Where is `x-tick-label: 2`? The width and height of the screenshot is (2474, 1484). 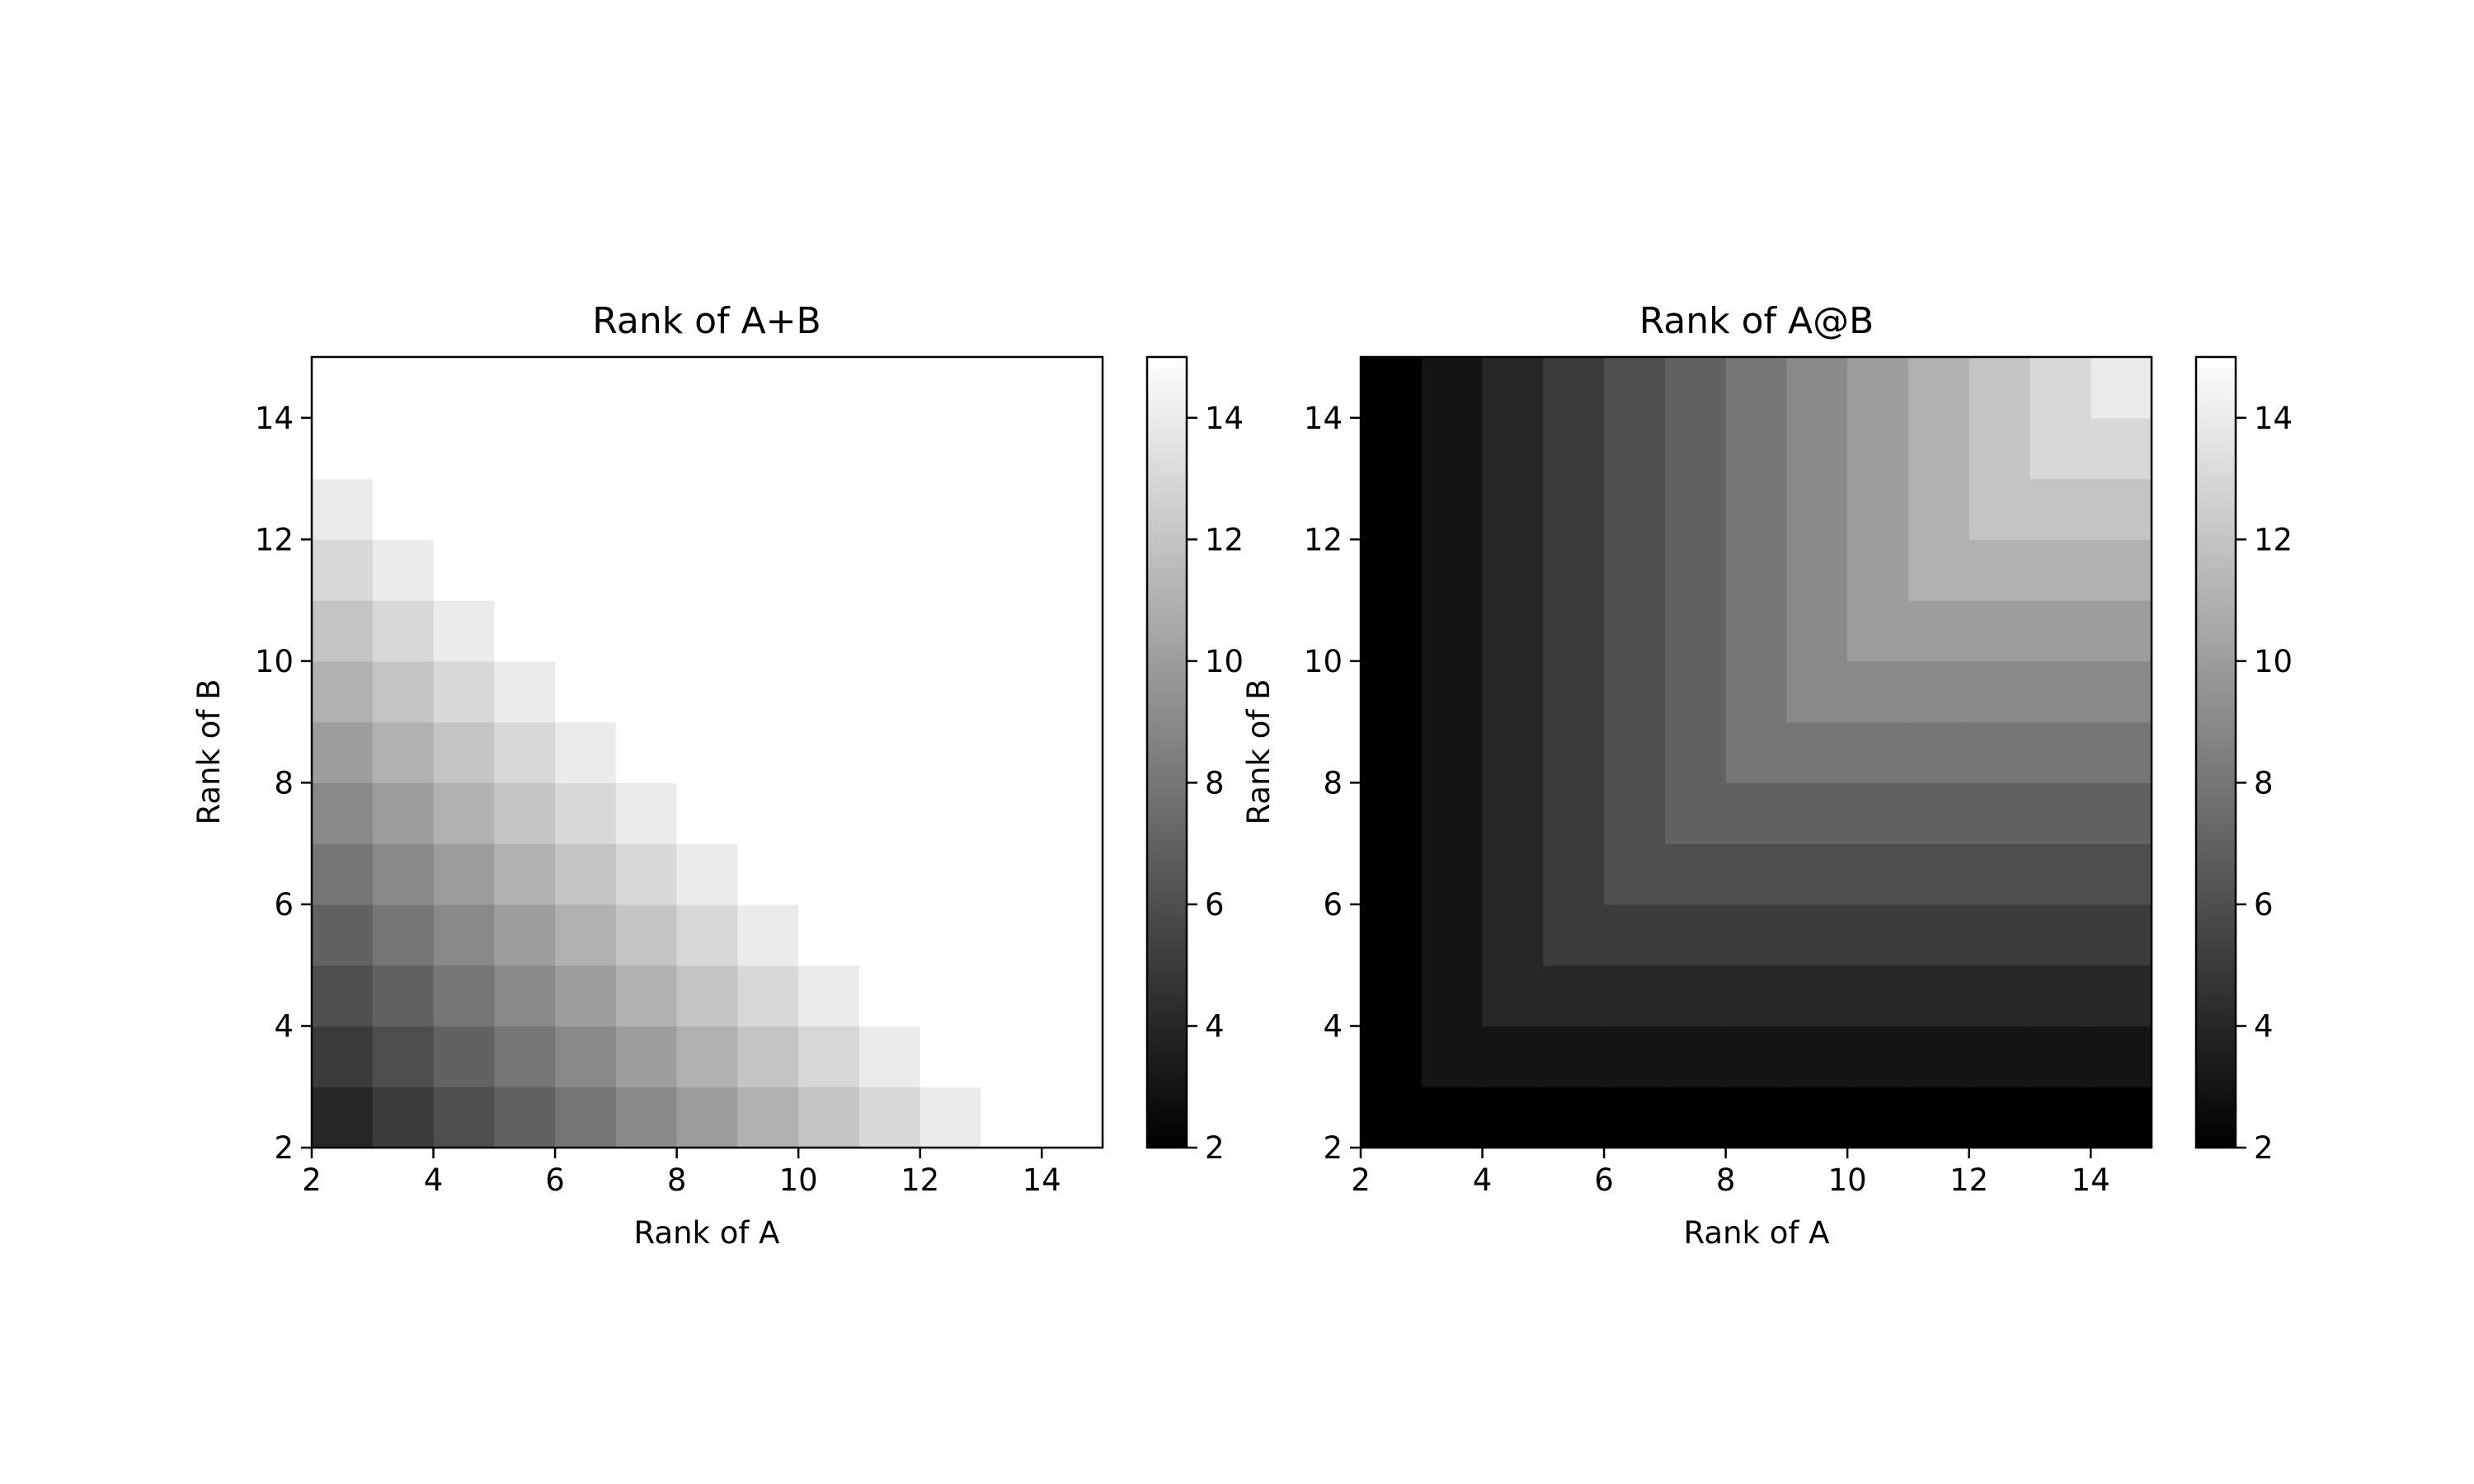 x-tick-label: 2 is located at coordinates (1361, 1180).